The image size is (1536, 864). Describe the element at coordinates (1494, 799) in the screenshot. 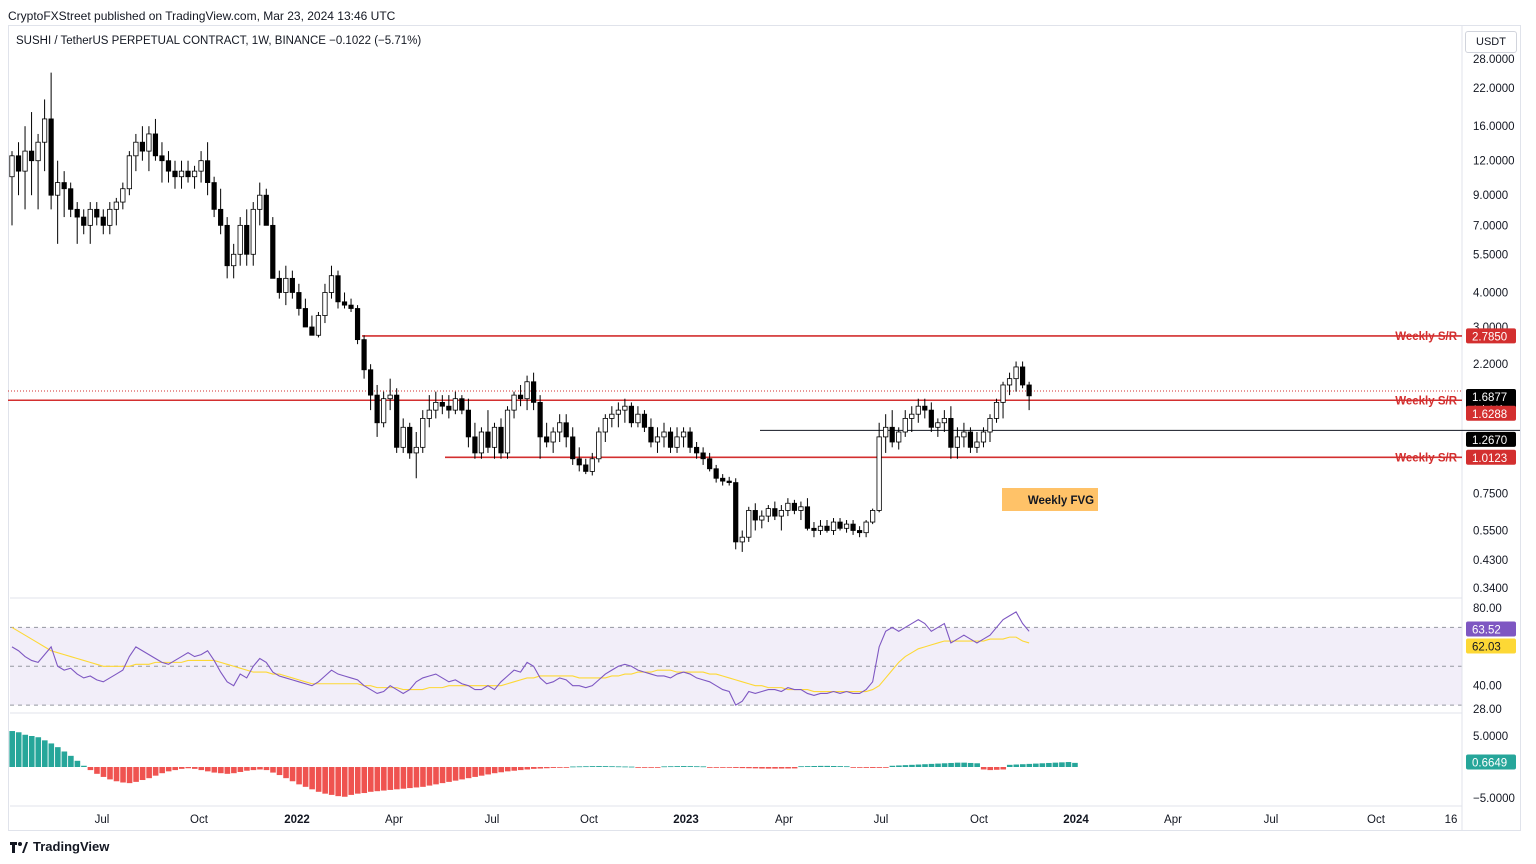

I see `hist-axis-label: −5.0000` at that location.